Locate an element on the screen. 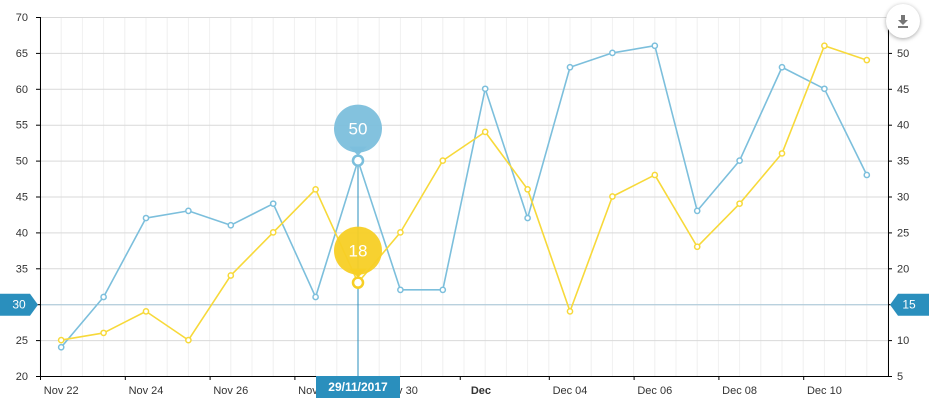  right-tick-label: 30 is located at coordinates (903, 198).